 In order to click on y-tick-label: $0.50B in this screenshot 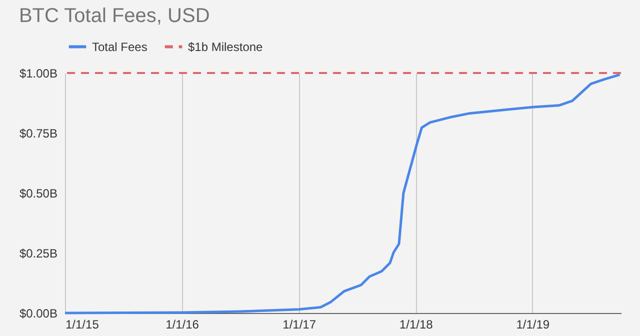, I will do `click(38, 193)`.